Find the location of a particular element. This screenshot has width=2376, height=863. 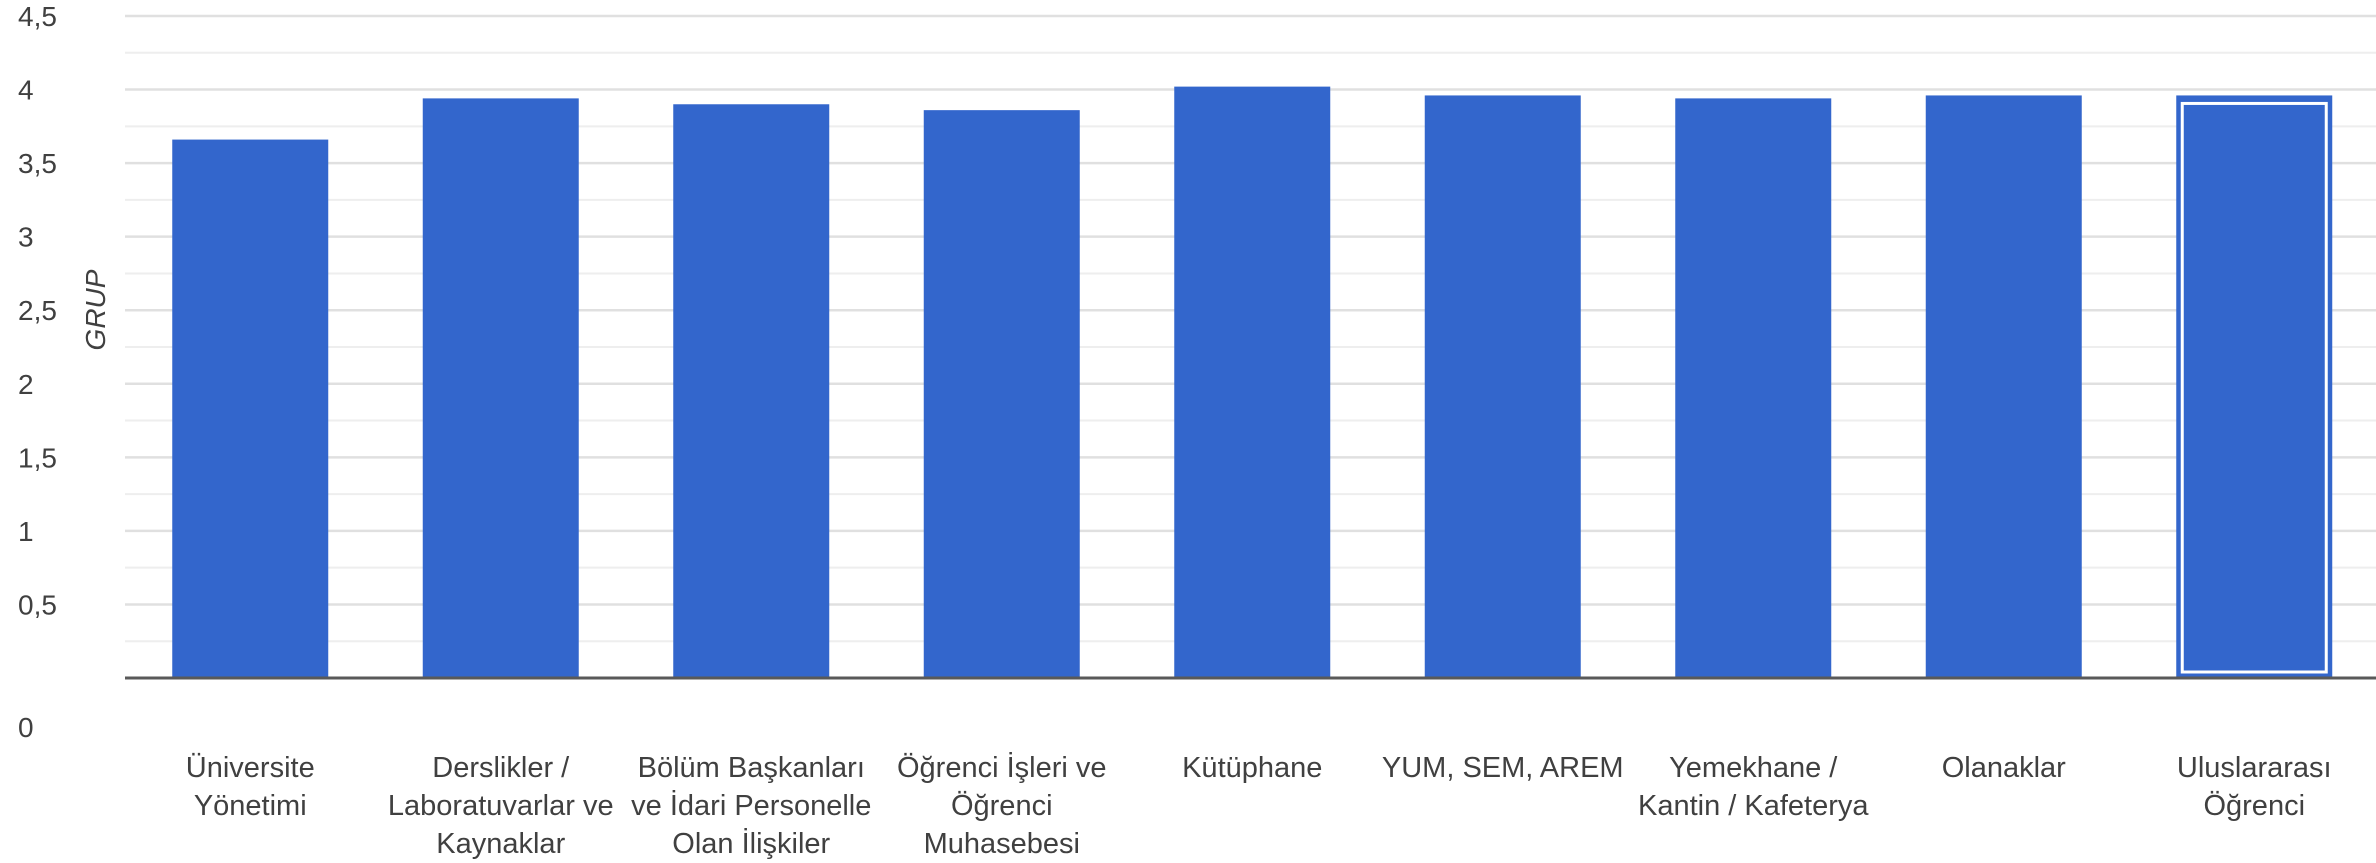

category-label: Olanaklar is located at coordinates (2004, 768).